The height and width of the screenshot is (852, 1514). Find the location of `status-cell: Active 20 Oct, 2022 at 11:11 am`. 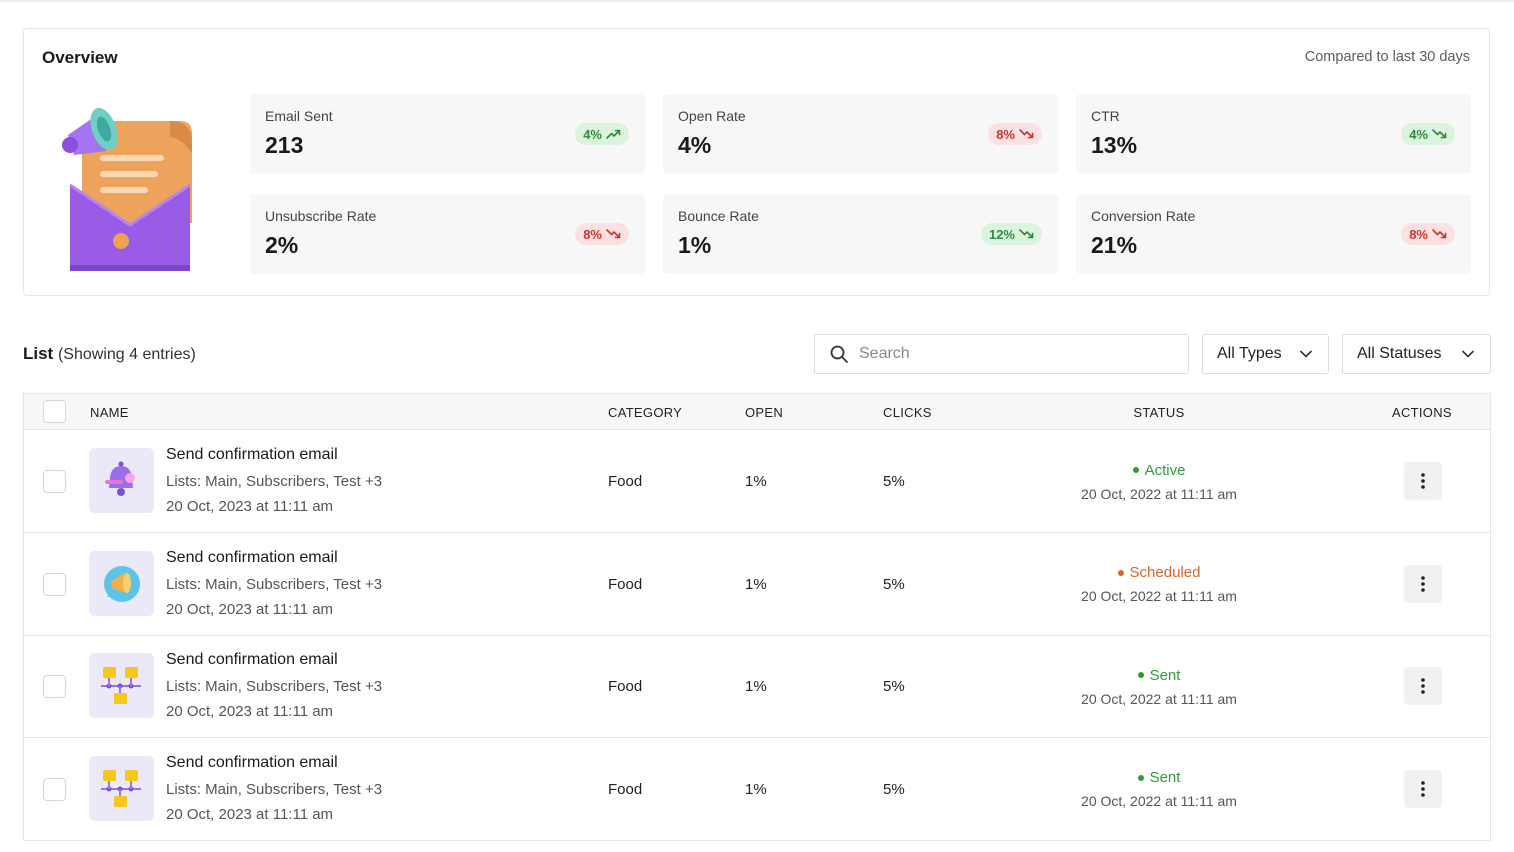

status-cell: Active 20 Oct, 2022 at 11:11 am is located at coordinates (1159, 481).